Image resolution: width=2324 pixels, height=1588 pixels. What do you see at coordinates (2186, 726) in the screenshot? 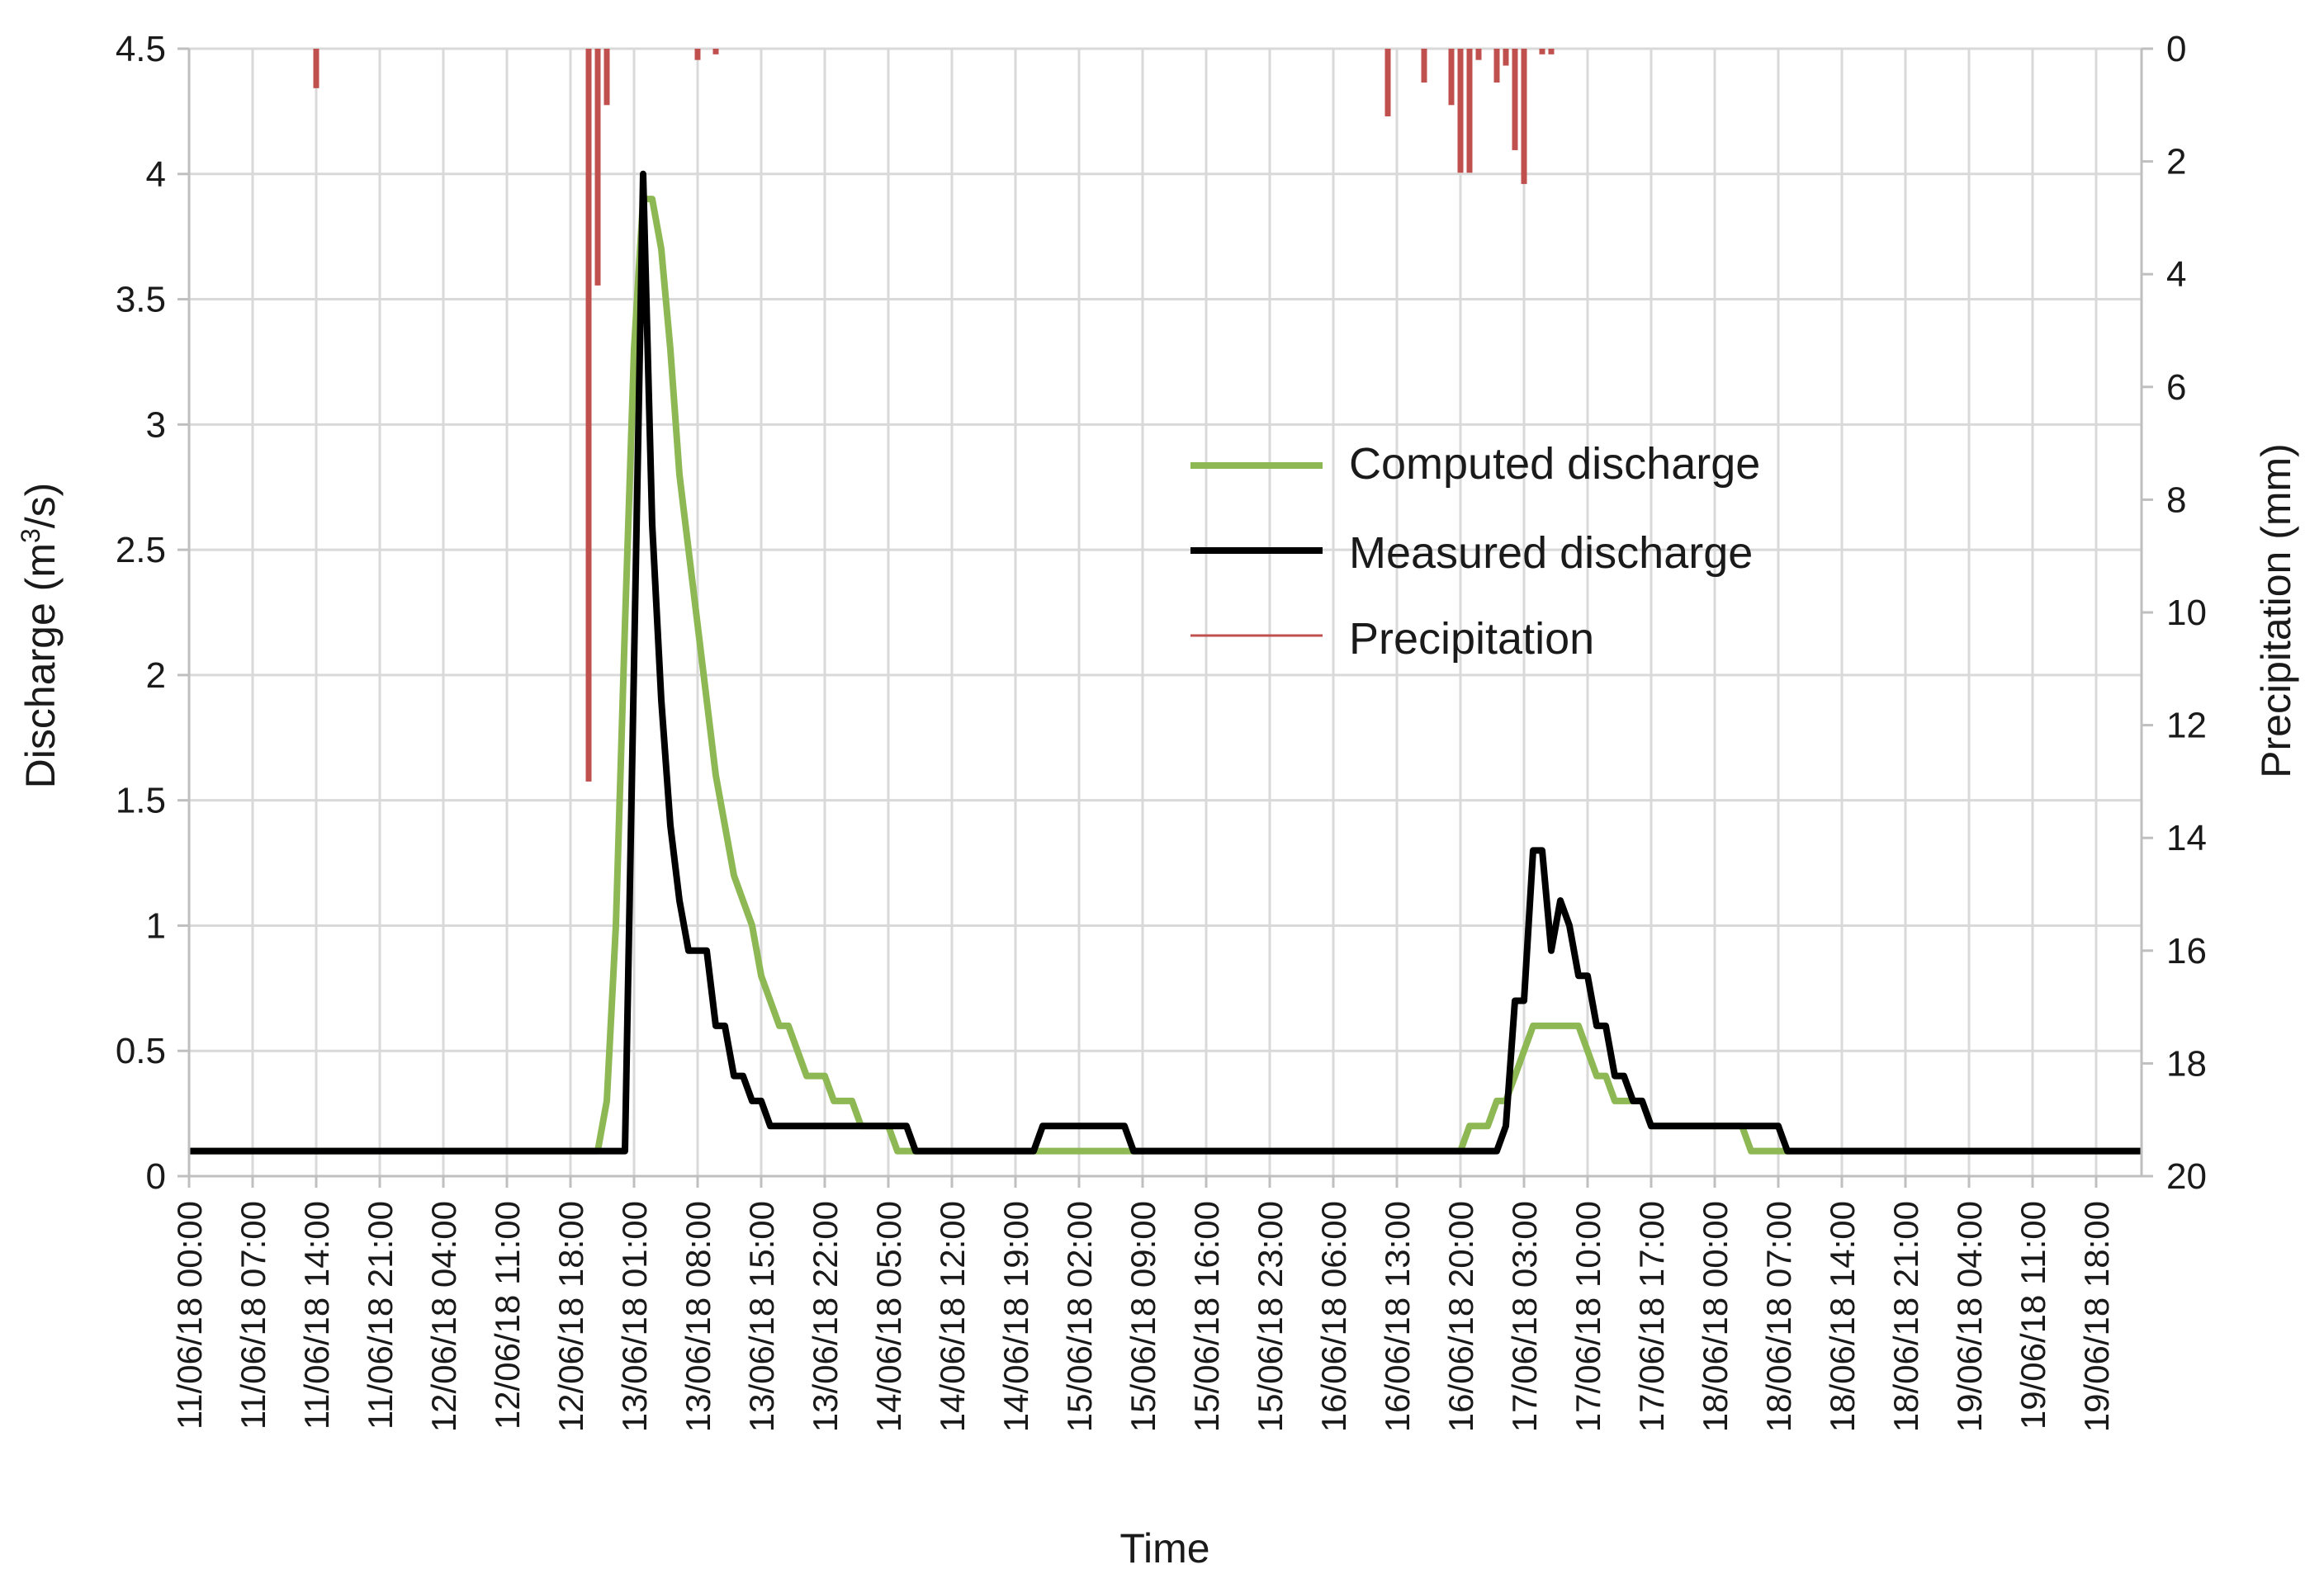
I see `y2-tick-label: 12` at bounding box center [2186, 726].